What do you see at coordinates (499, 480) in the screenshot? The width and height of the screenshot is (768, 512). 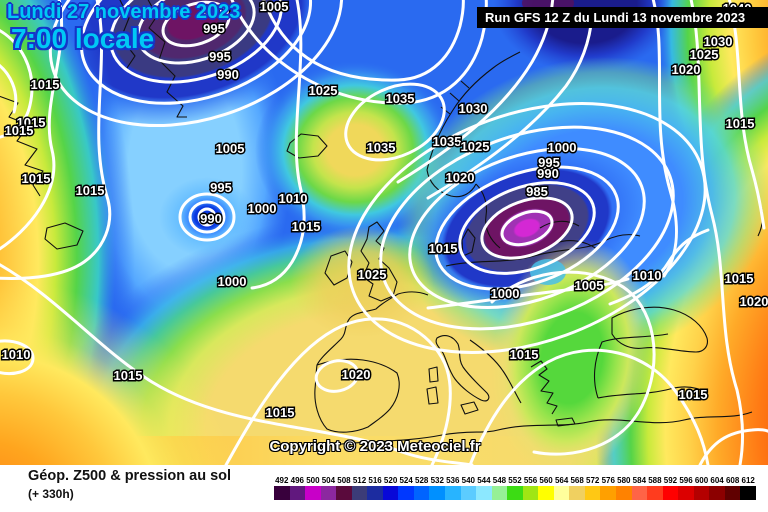 I see `scale-value: 548` at bounding box center [499, 480].